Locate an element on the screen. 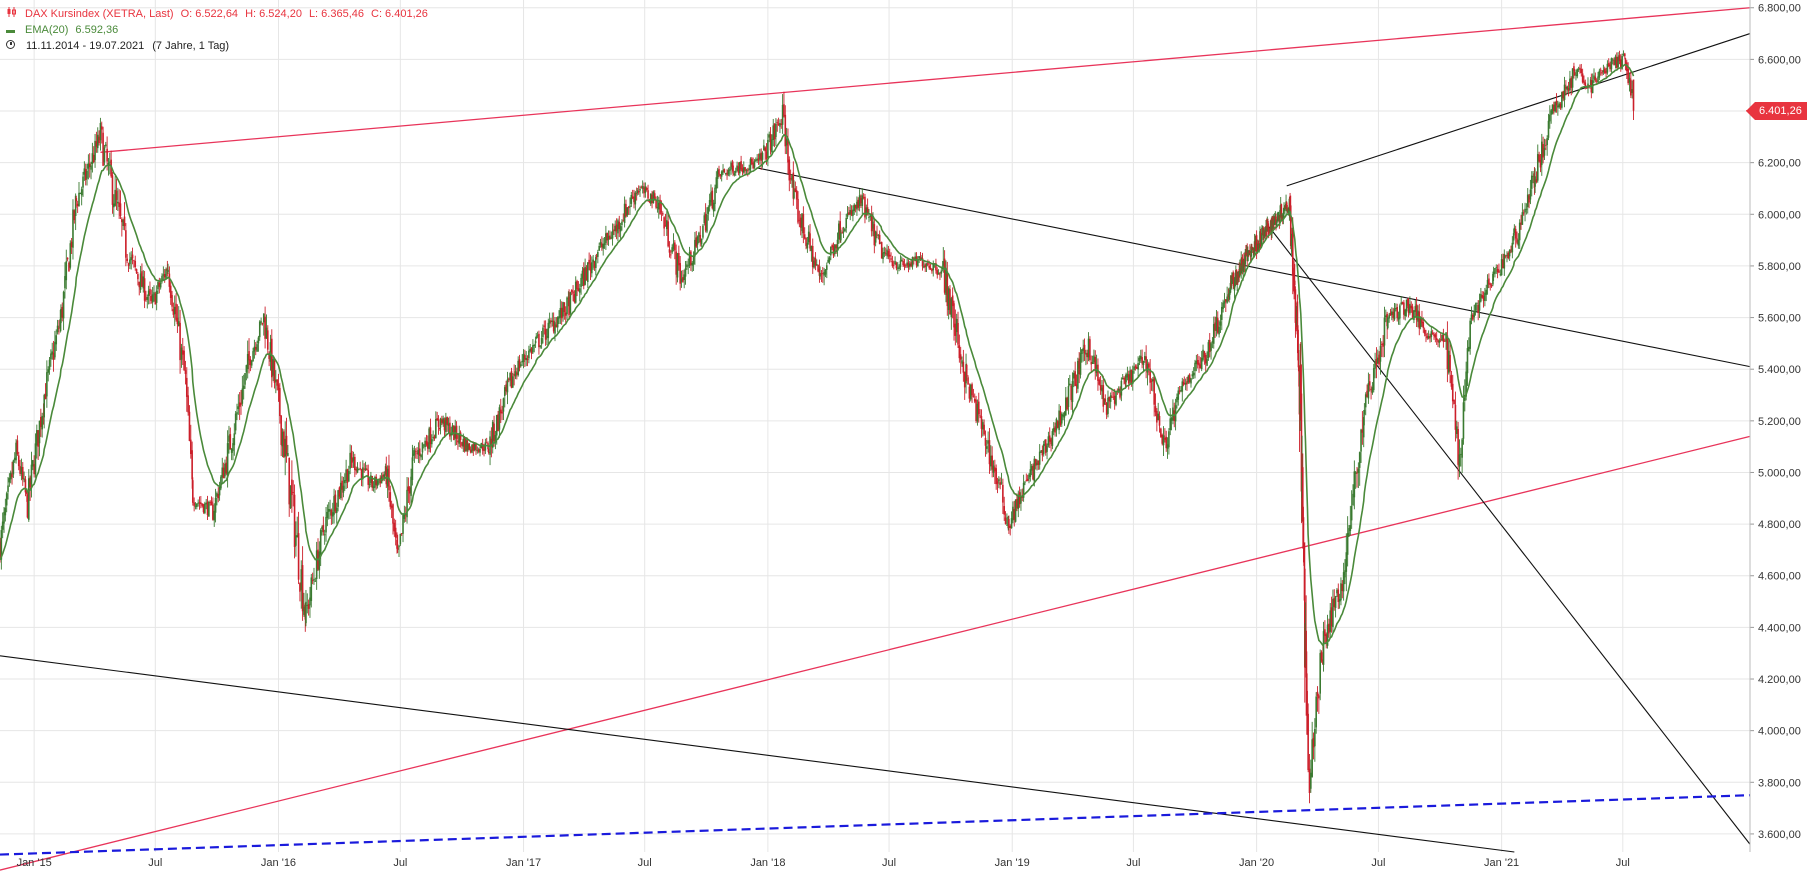 This screenshot has width=1815, height=873. legend-open: O: 6.522,64 is located at coordinates (209, 14).